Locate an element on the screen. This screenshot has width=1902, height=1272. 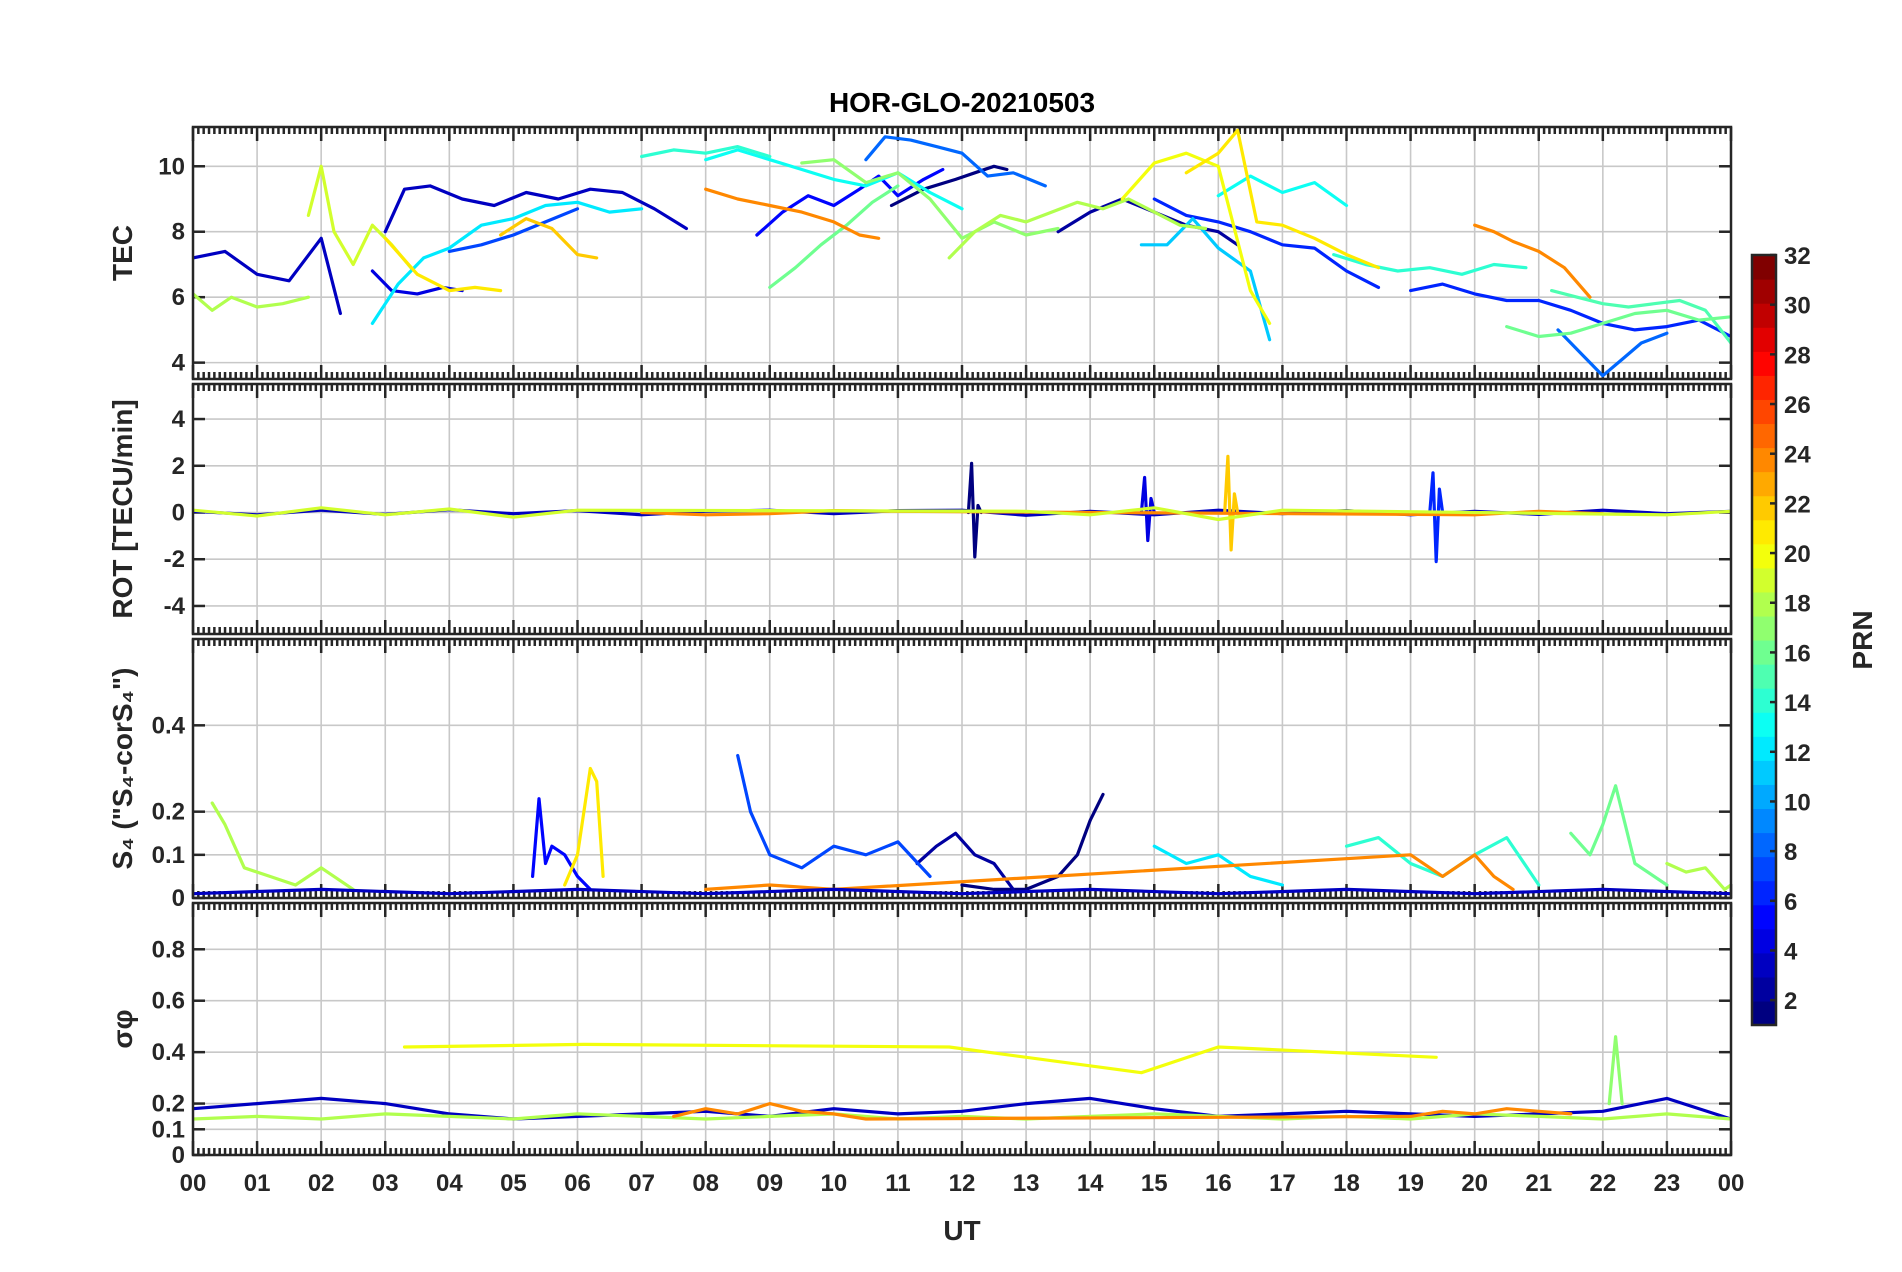
colorbar-tick-label: 2 is located at coordinates (1790, 1001).